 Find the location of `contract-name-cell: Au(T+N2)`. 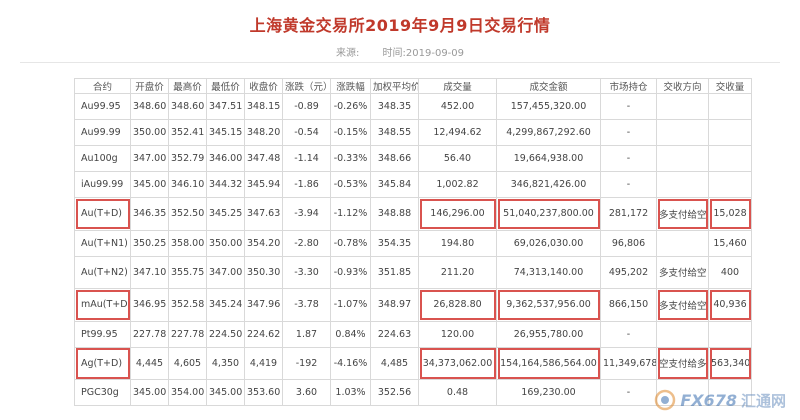

contract-name-cell: Au(T+N2) is located at coordinates (102, 272).